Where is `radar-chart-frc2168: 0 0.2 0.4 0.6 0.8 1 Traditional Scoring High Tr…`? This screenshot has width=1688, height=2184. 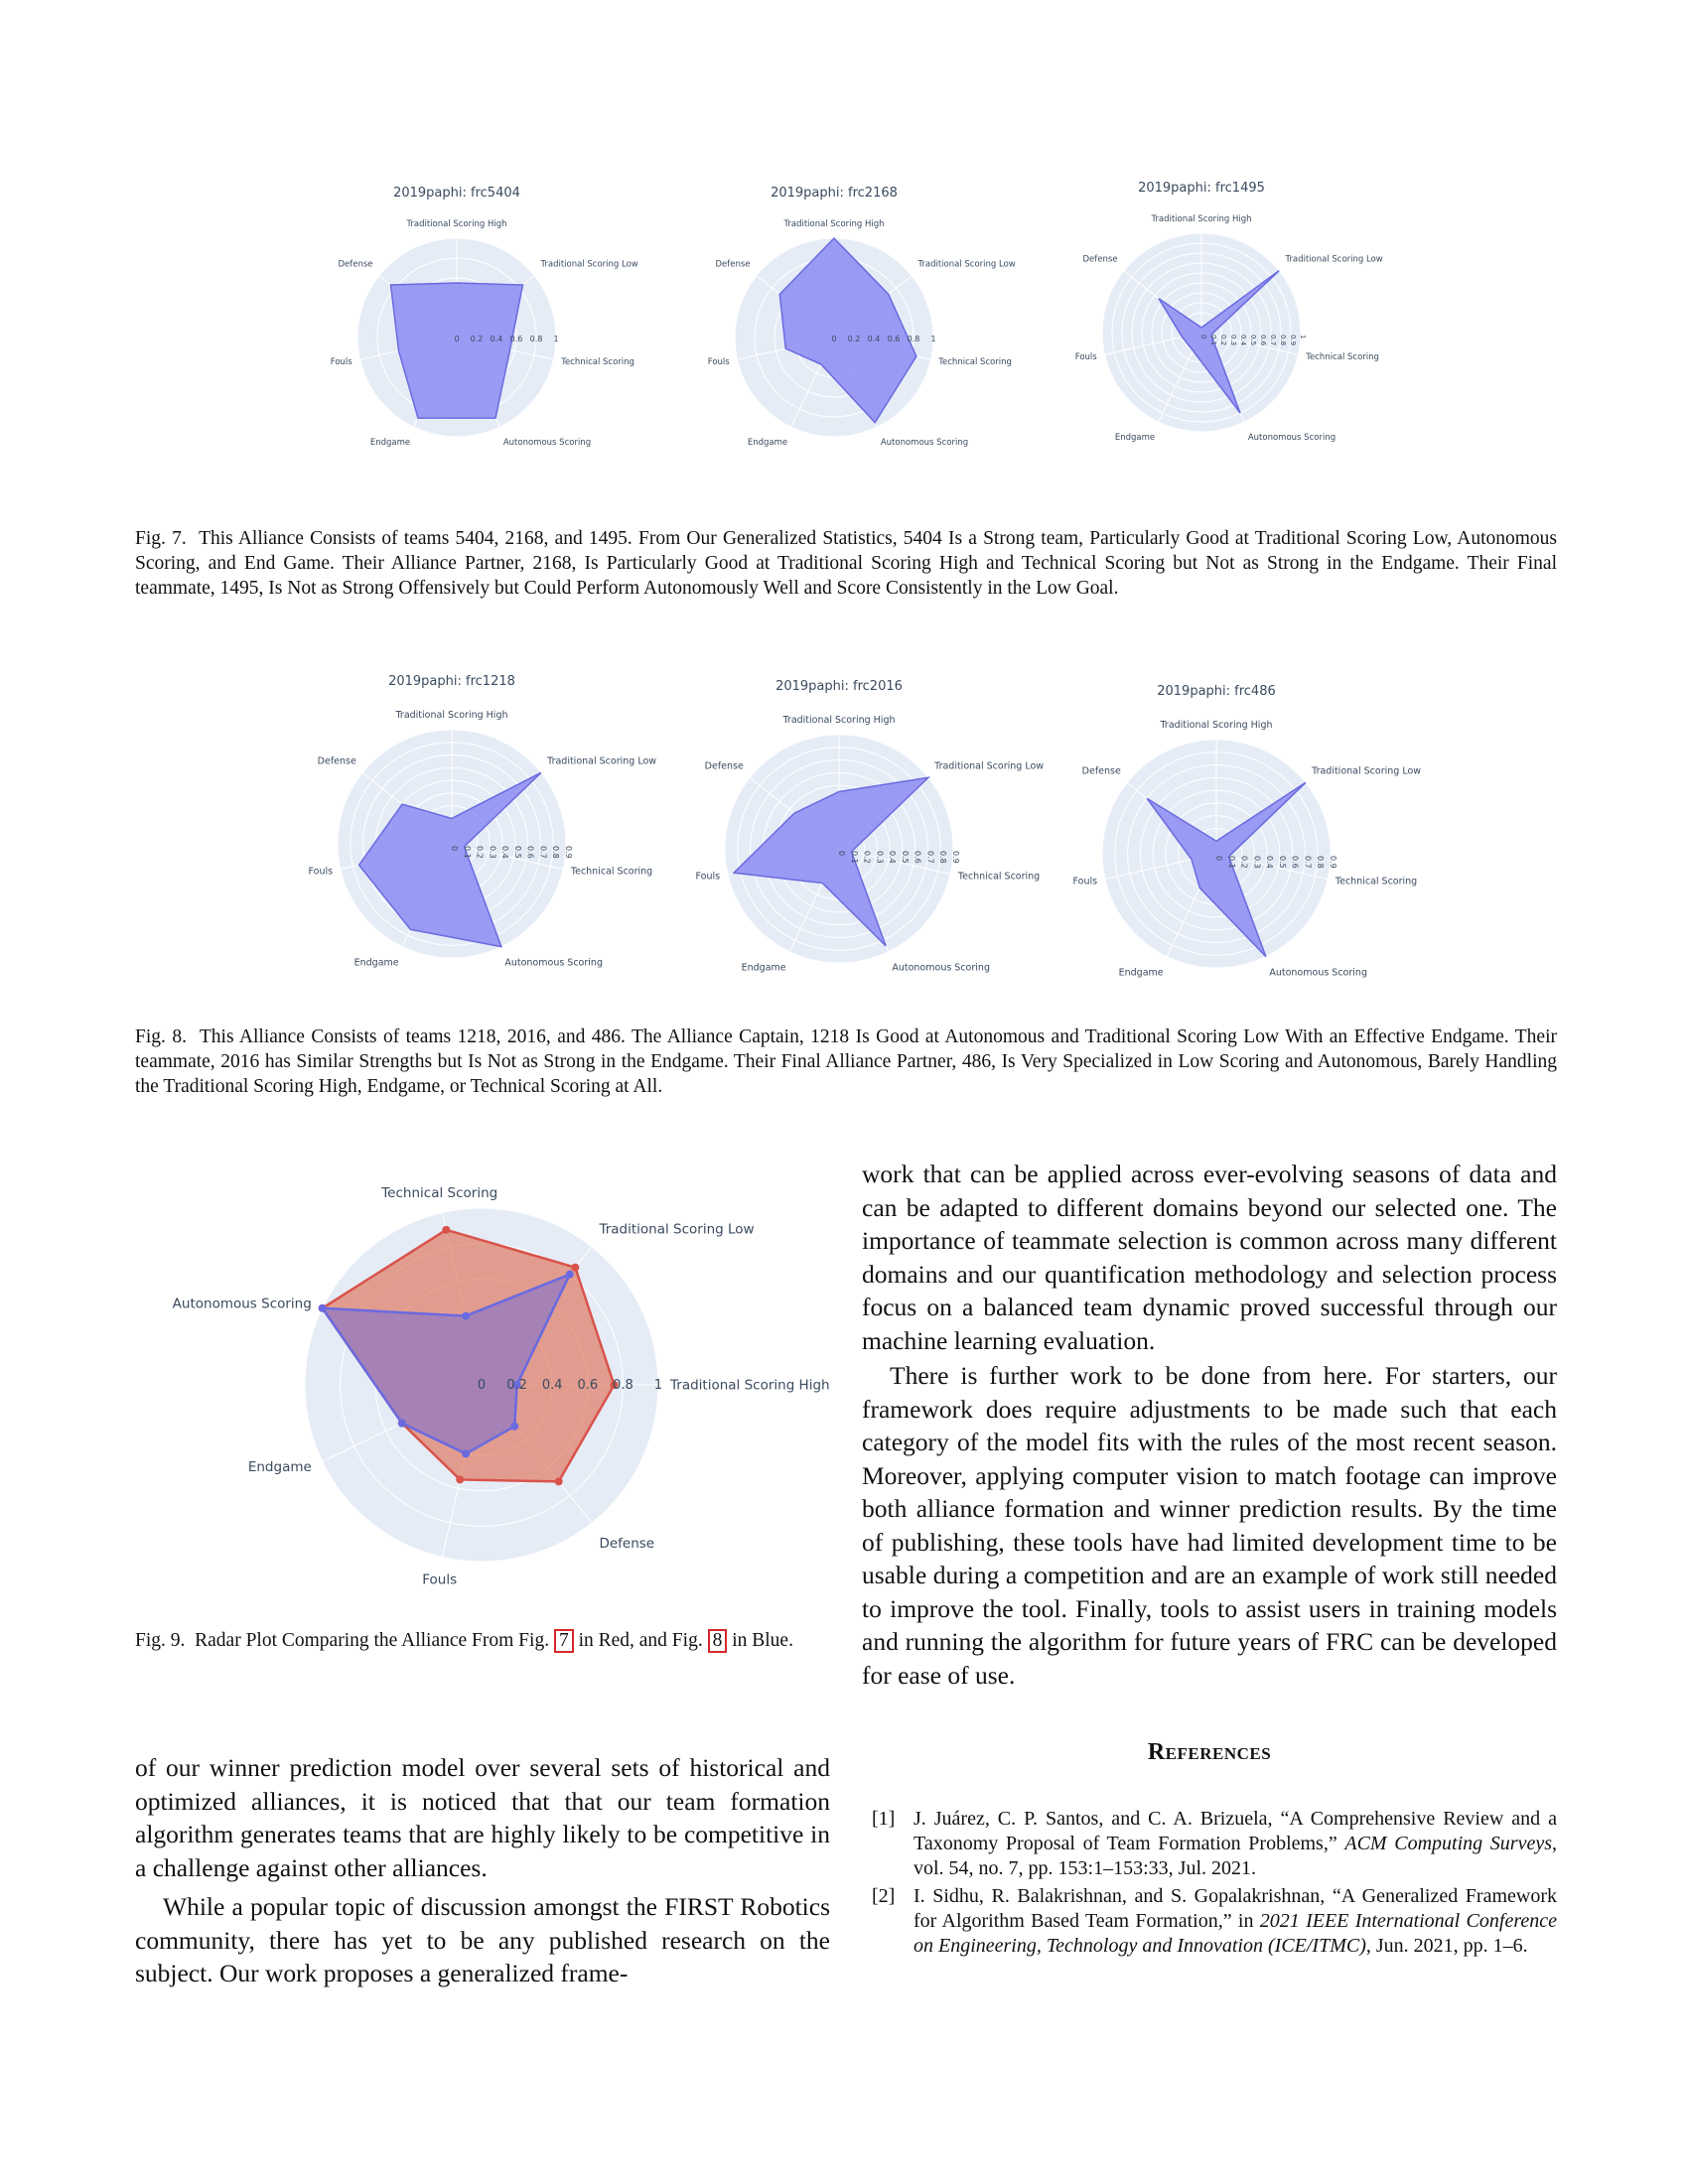
radar-chart-frc2168: 0 0.2 0.4 0.6 0.8 1 Traditional Scoring High Tr… is located at coordinates (862, 317).